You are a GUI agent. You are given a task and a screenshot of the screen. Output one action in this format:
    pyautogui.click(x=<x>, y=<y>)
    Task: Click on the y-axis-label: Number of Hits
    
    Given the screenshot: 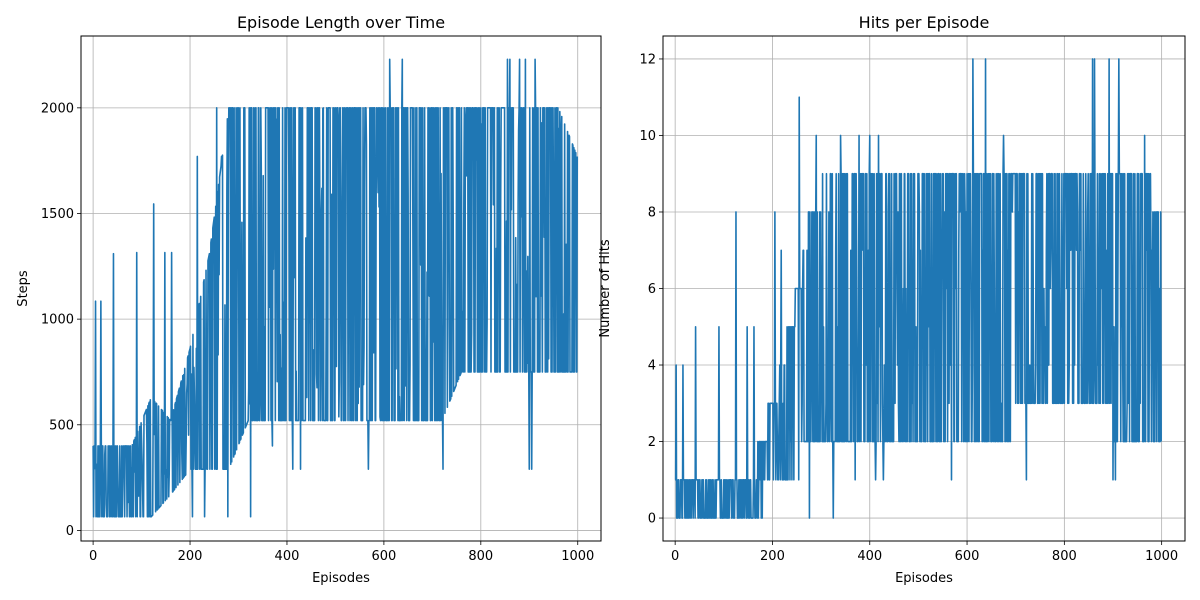 What is the action you would take?
    pyautogui.click(x=605, y=288)
    